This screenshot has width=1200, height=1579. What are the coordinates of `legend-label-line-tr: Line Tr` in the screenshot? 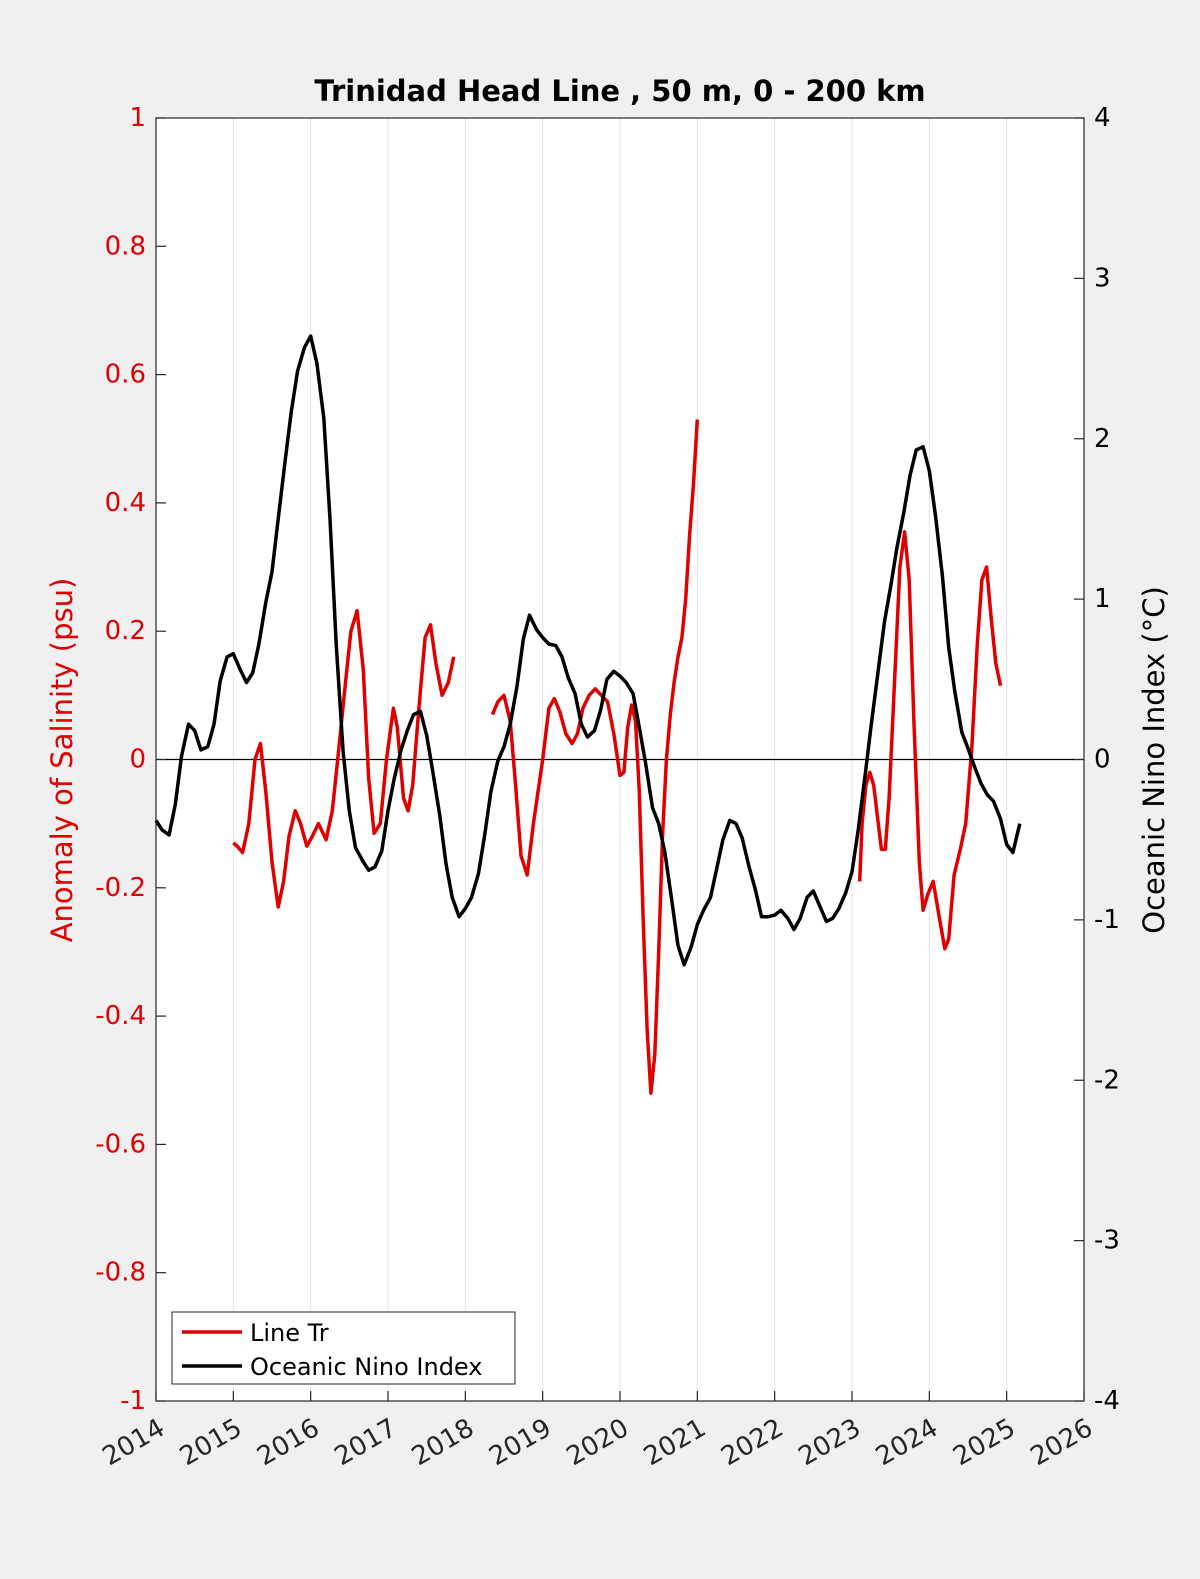 It's located at (289, 1333).